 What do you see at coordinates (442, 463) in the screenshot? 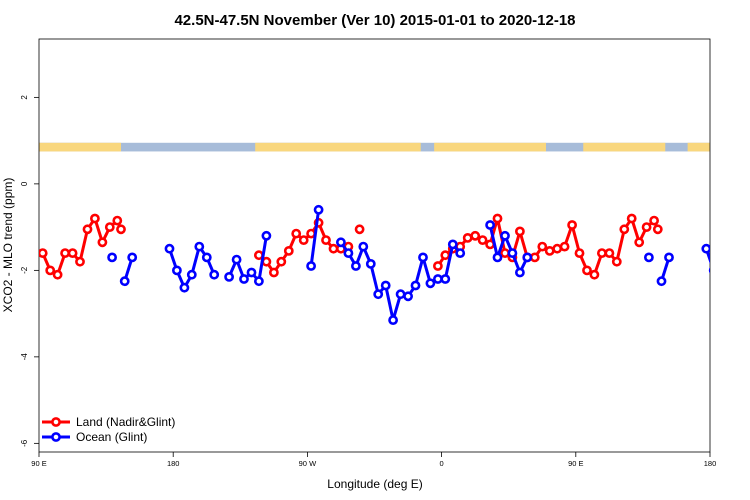
I see `x-tick-label: 0` at bounding box center [442, 463].